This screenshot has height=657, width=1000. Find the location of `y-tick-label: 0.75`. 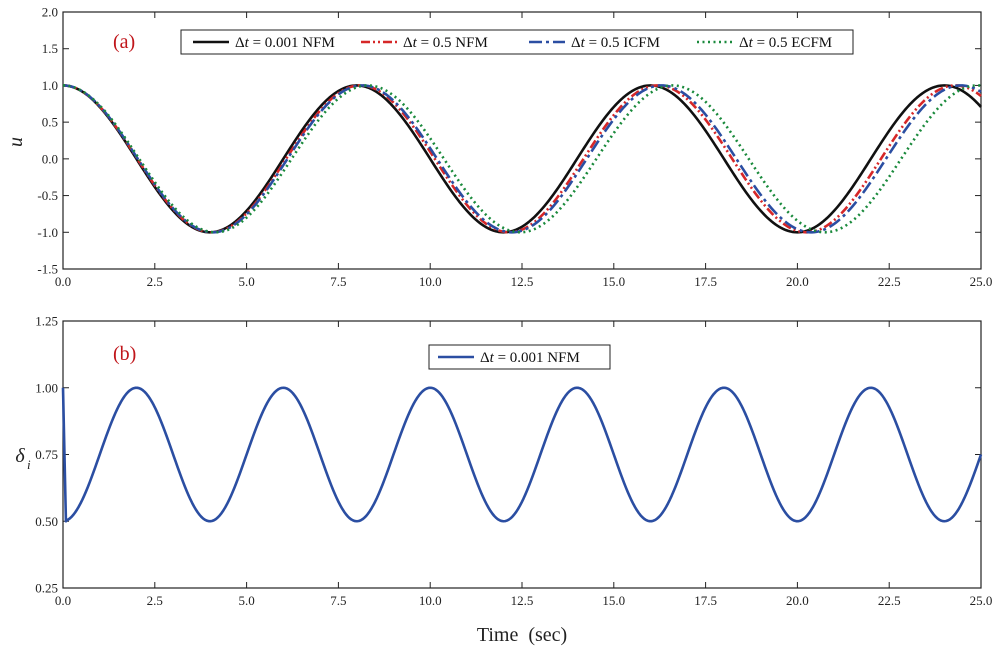

y-tick-label: 0.75 is located at coordinates (46, 454).